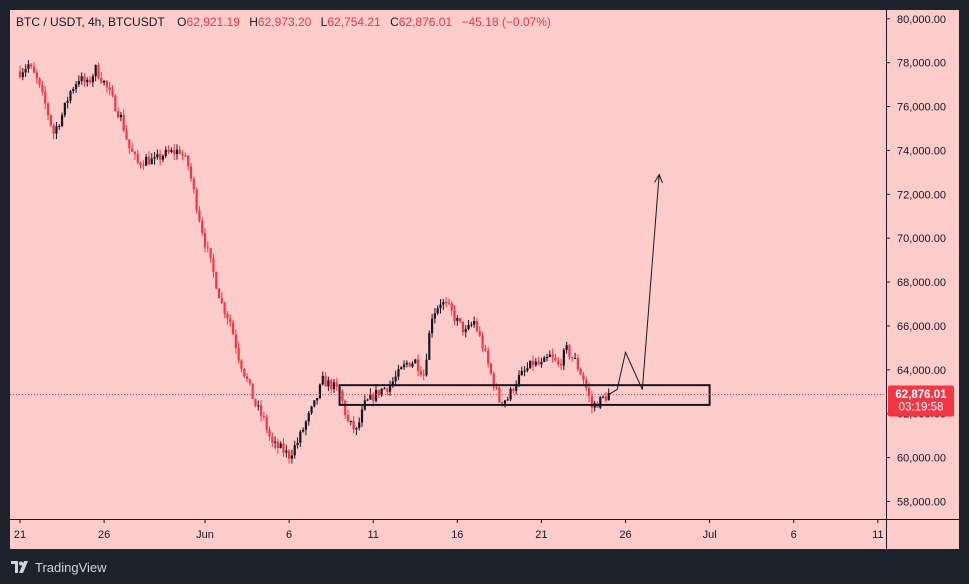 The width and height of the screenshot is (969, 584). Describe the element at coordinates (921, 459) in the screenshot. I see `price-tick-label: 60,000.00` at that location.